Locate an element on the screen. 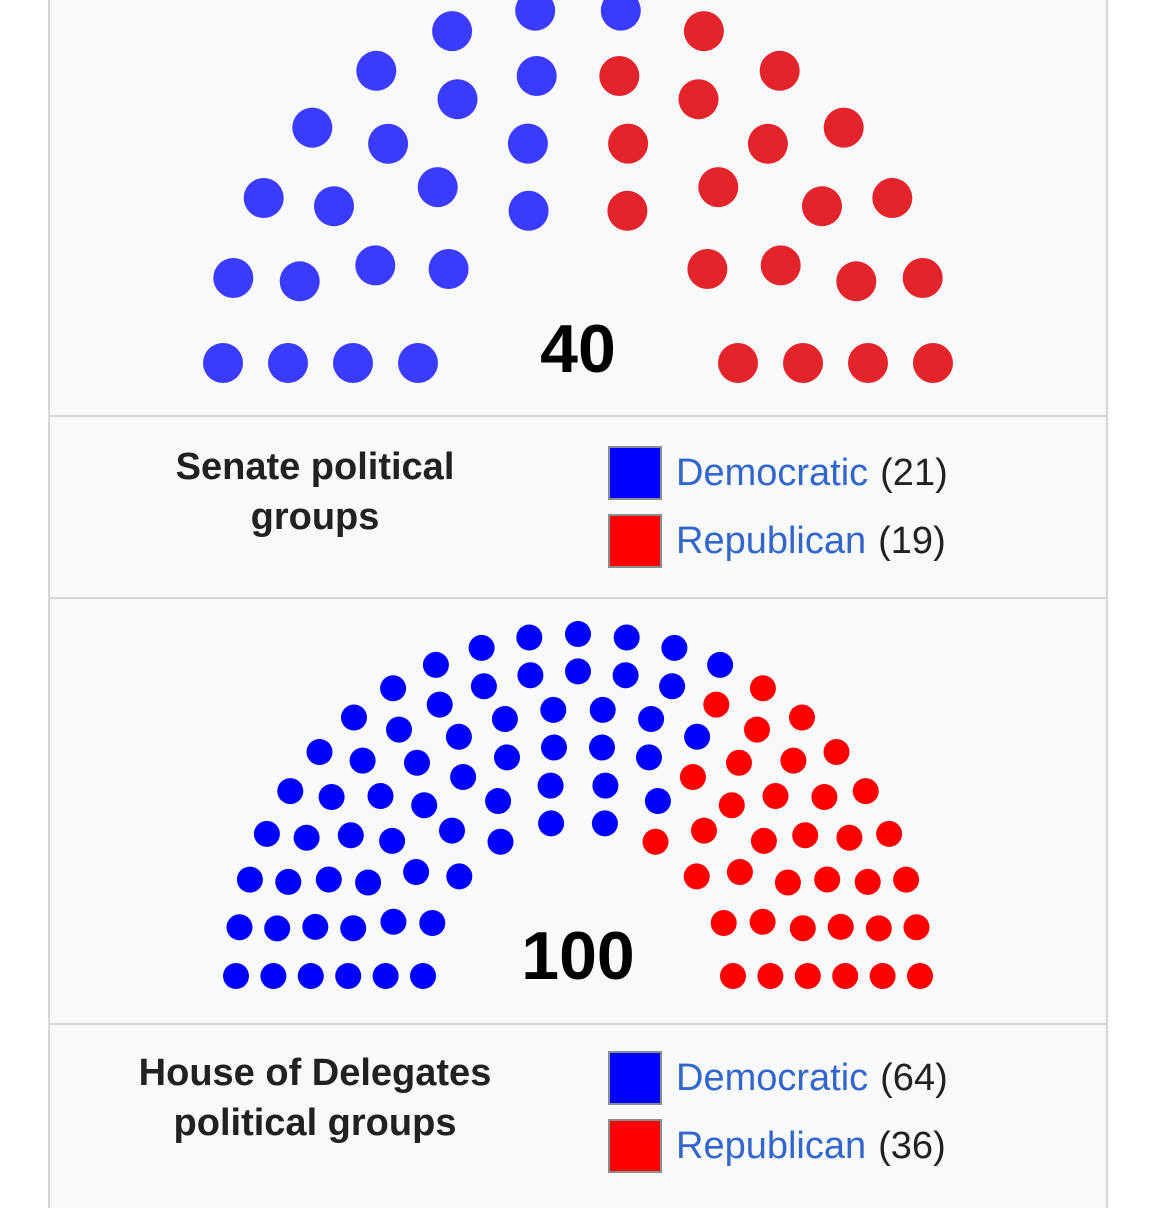  house-legend: Democratic (64) Republican (36) is located at coordinates (778, 1112).